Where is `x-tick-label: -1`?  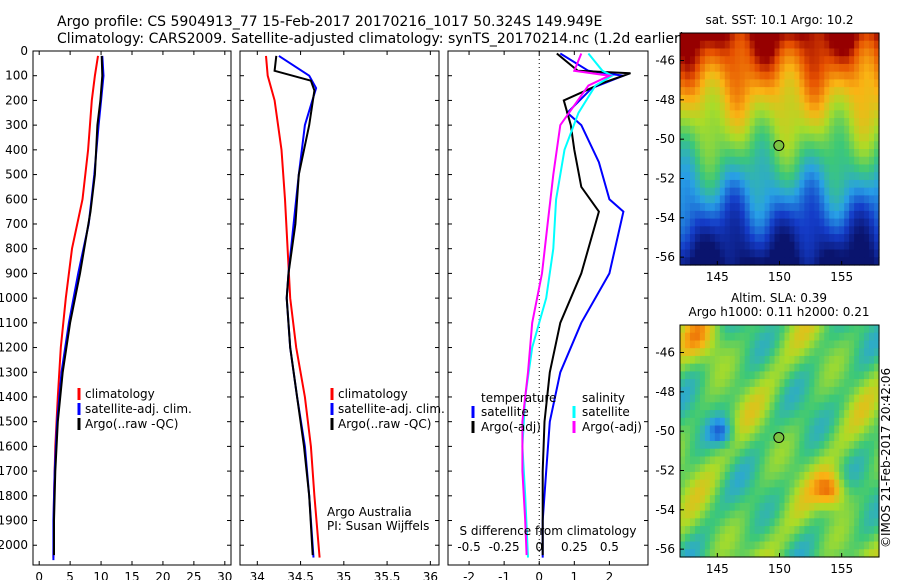
x-tick-label: -1 is located at coordinates (504, 575).